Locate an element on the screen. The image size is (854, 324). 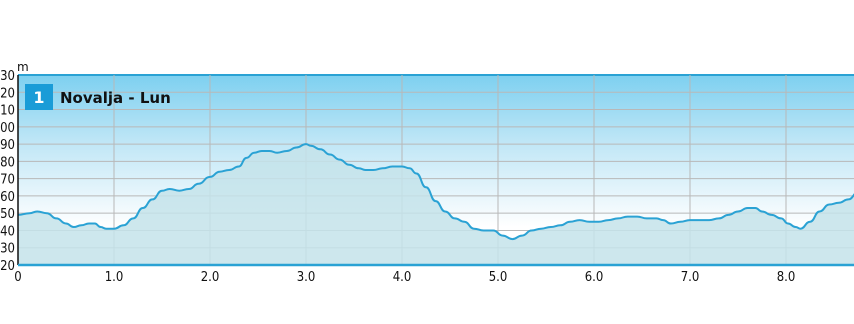
route-title-badge: 1 Novalja - Lun is located at coordinates (98, 97).